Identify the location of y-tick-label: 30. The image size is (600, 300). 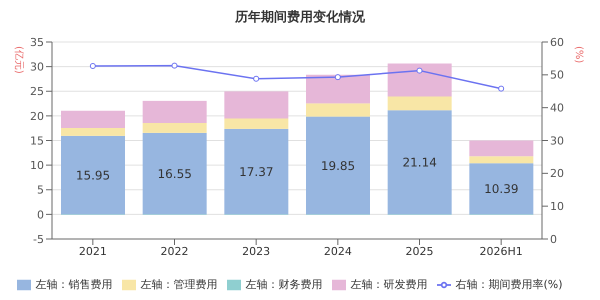
(37, 67).